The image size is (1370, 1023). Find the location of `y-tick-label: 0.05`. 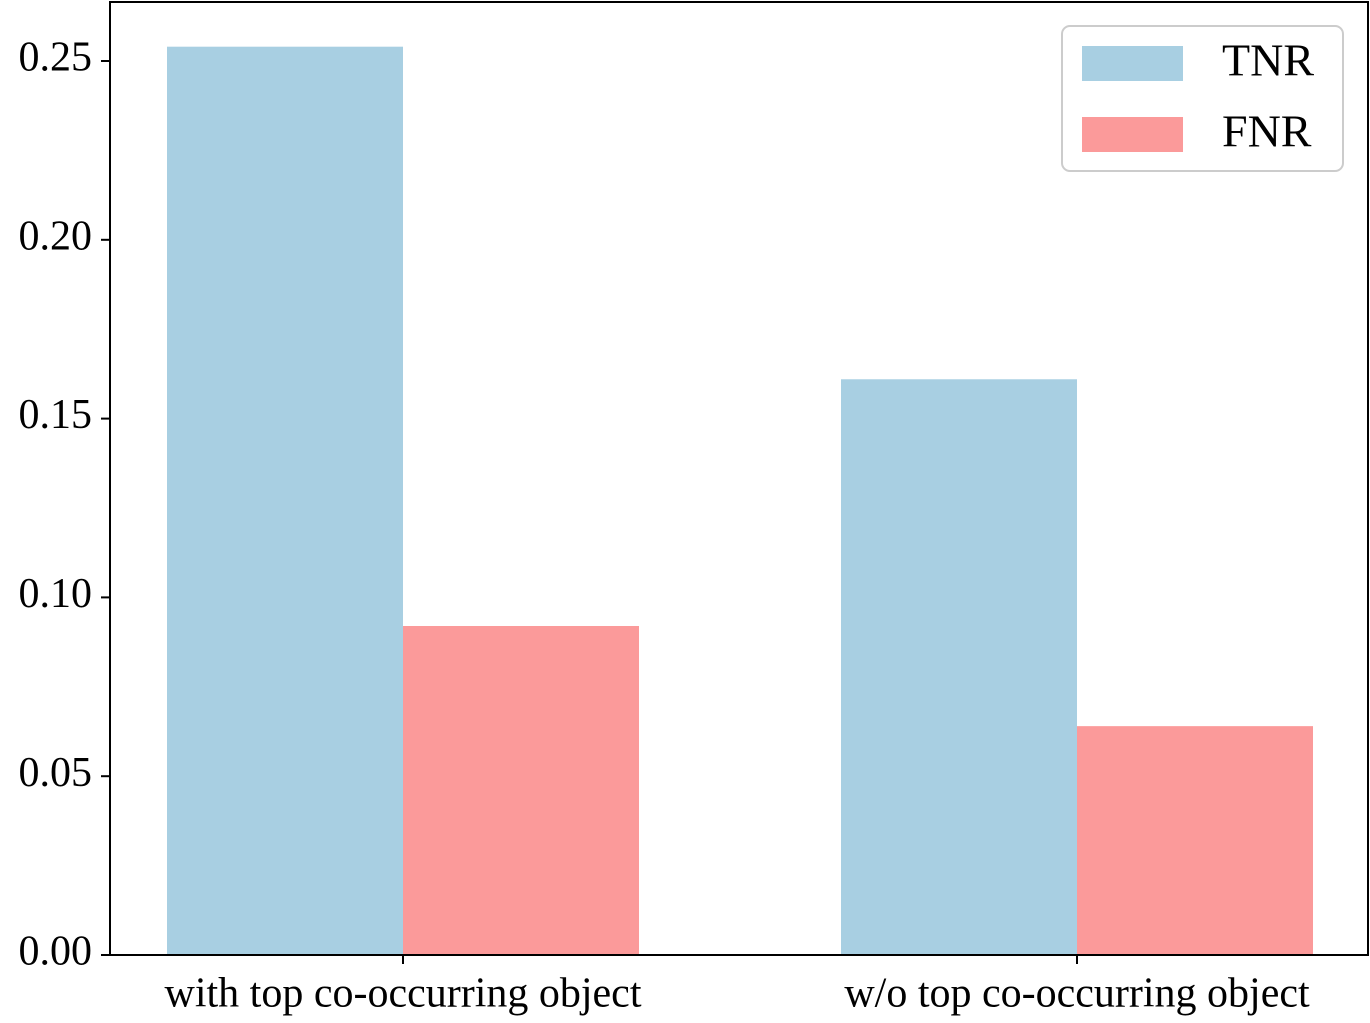

y-tick-label: 0.05 is located at coordinates (56, 773).